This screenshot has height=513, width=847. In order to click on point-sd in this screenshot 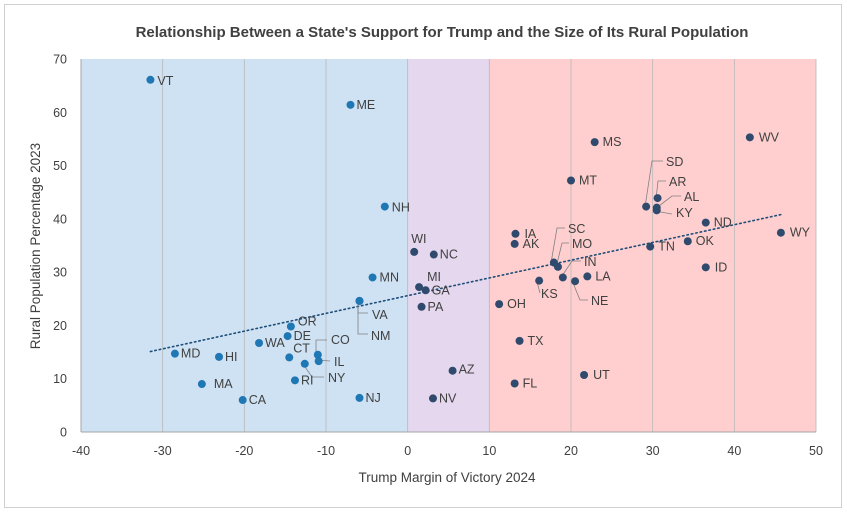, I will do `click(646, 206)`.